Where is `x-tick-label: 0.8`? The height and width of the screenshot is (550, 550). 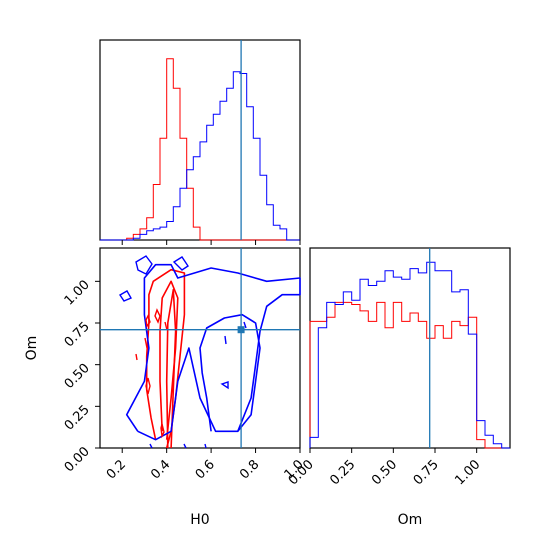 x-tick-label: 0.8 is located at coordinates (249, 469).